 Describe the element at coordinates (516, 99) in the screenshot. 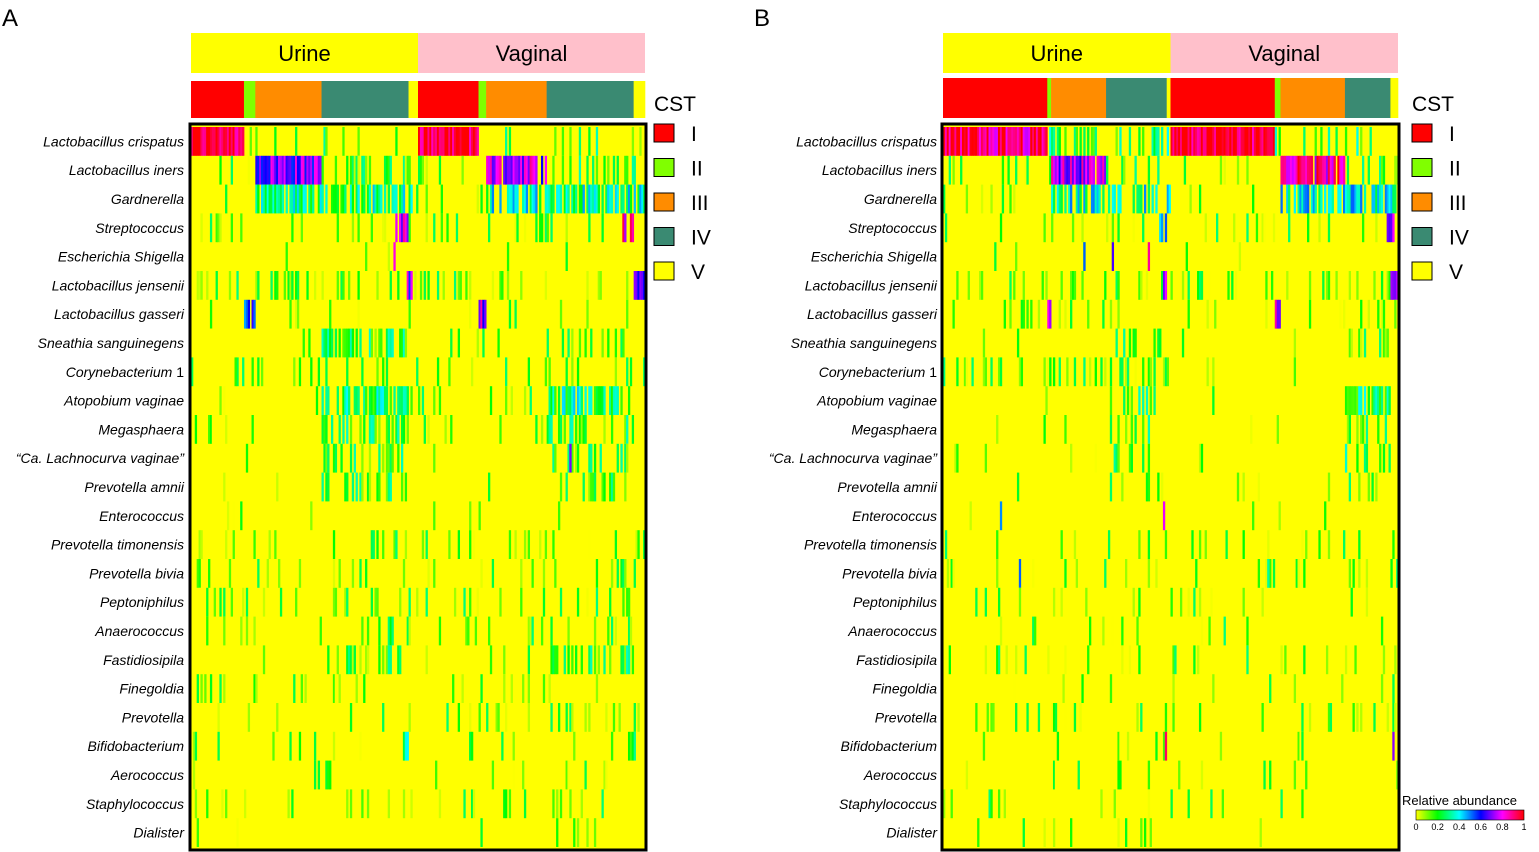

I see `cst-block-vaginal-iii` at that location.